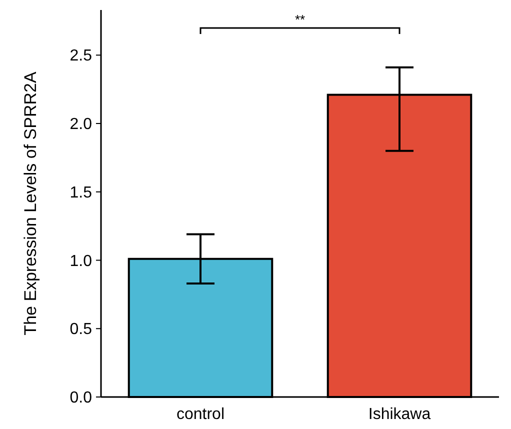 The image size is (511, 429). Describe the element at coordinates (81, 398) in the screenshot. I see `y-tick-label: 0.0` at that location.